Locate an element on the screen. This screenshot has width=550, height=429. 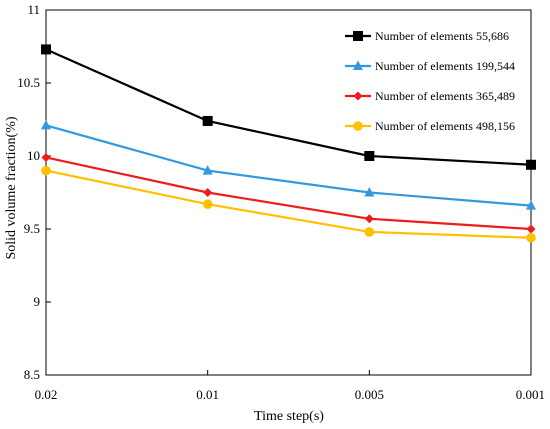
y-tick-label: 8.5 is located at coordinates (32, 374).